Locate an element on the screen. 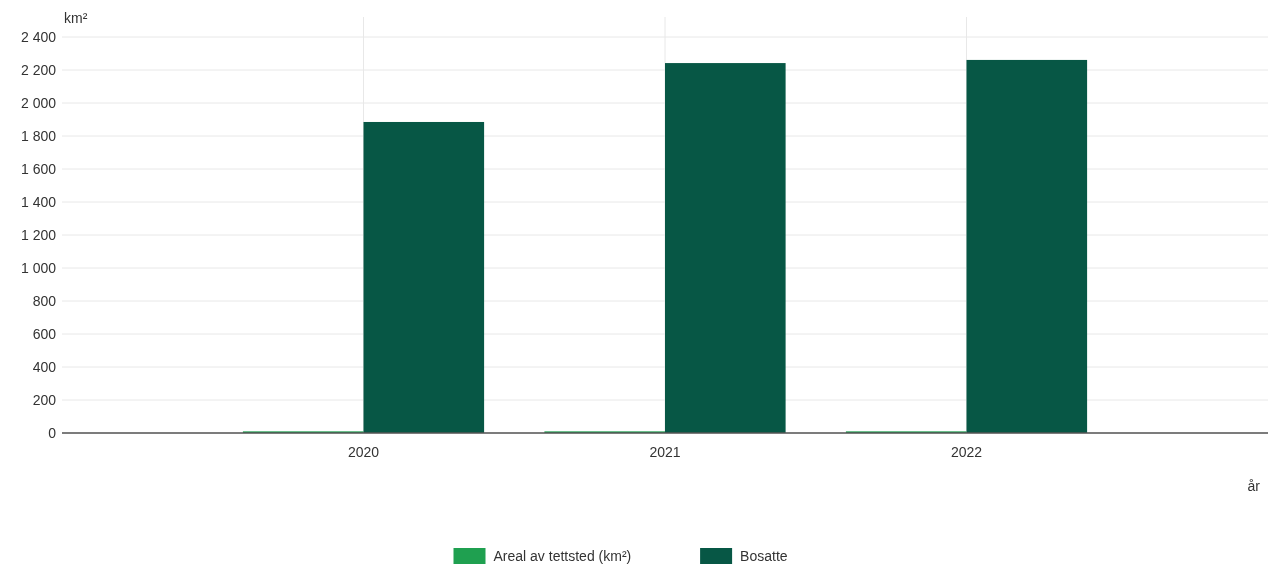 The height and width of the screenshot is (573, 1269). y-tick-label: 400 is located at coordinates (44, 366).